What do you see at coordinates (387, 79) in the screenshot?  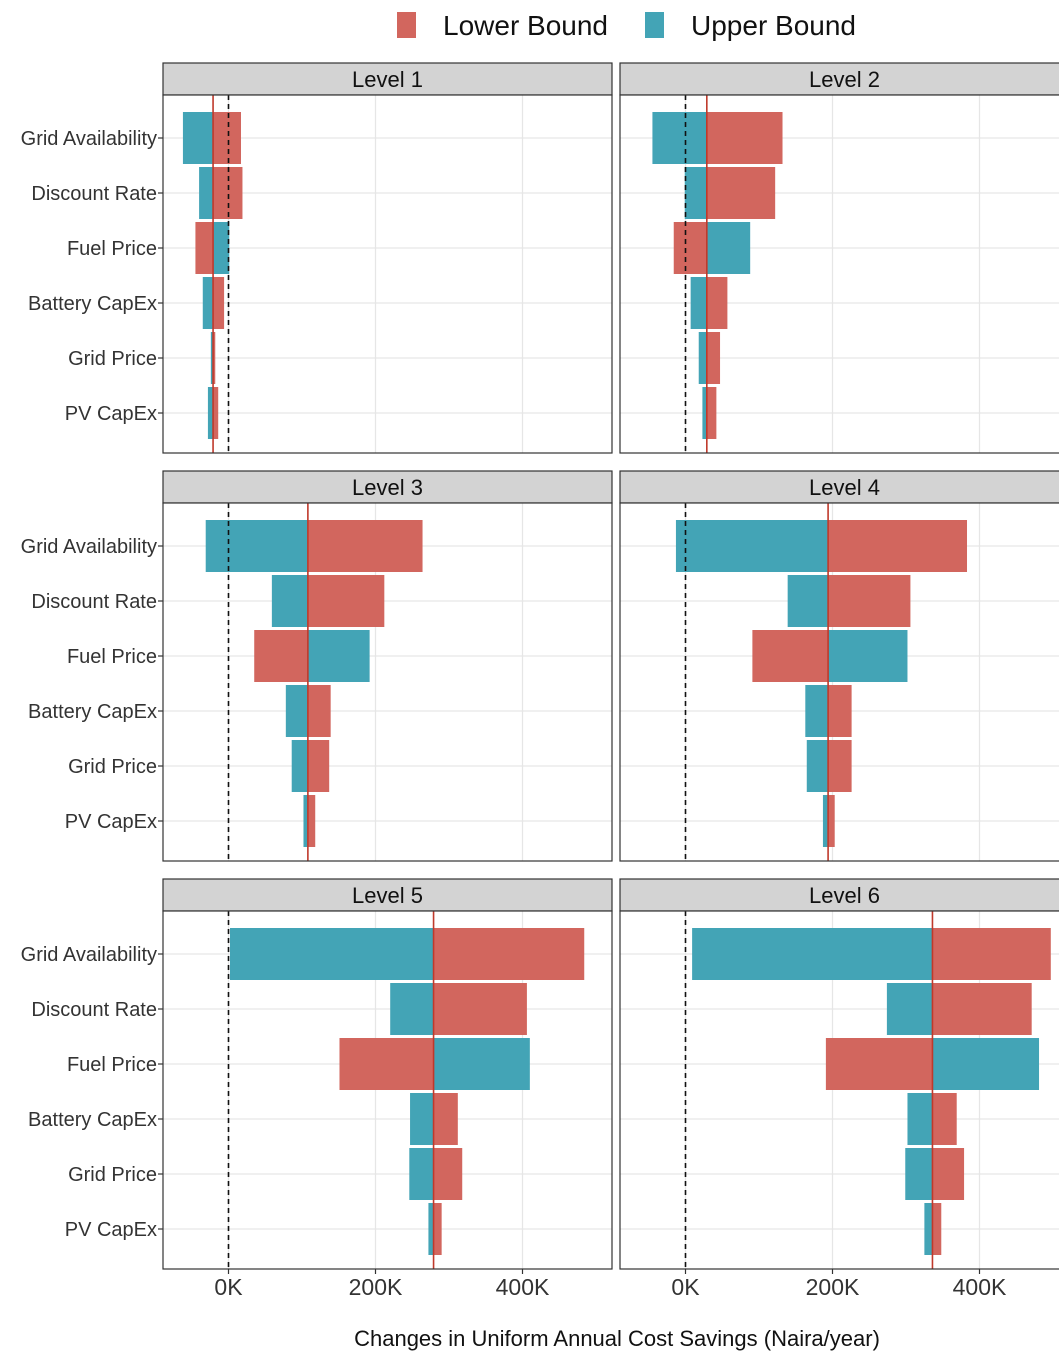 I see `panel-title: Level 1` at bounding box center [387, 79].